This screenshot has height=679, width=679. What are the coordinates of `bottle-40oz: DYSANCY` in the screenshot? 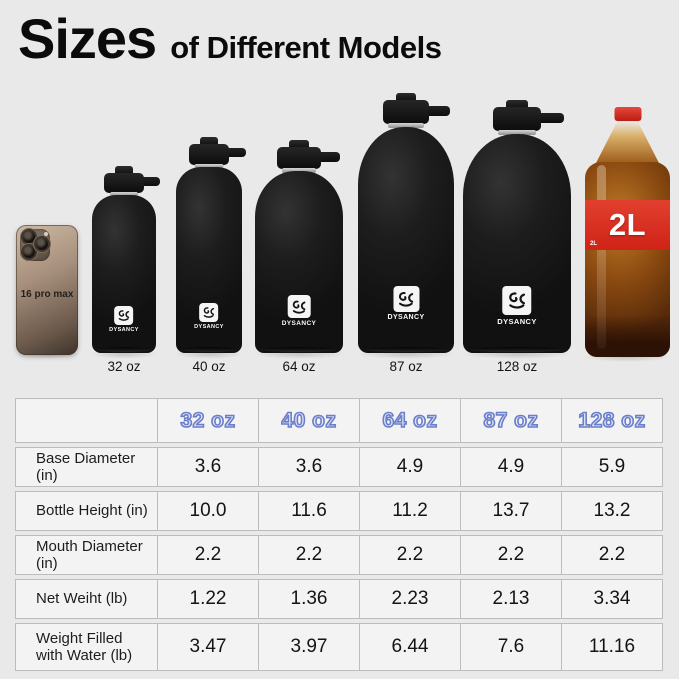 It's located at (211, 245).